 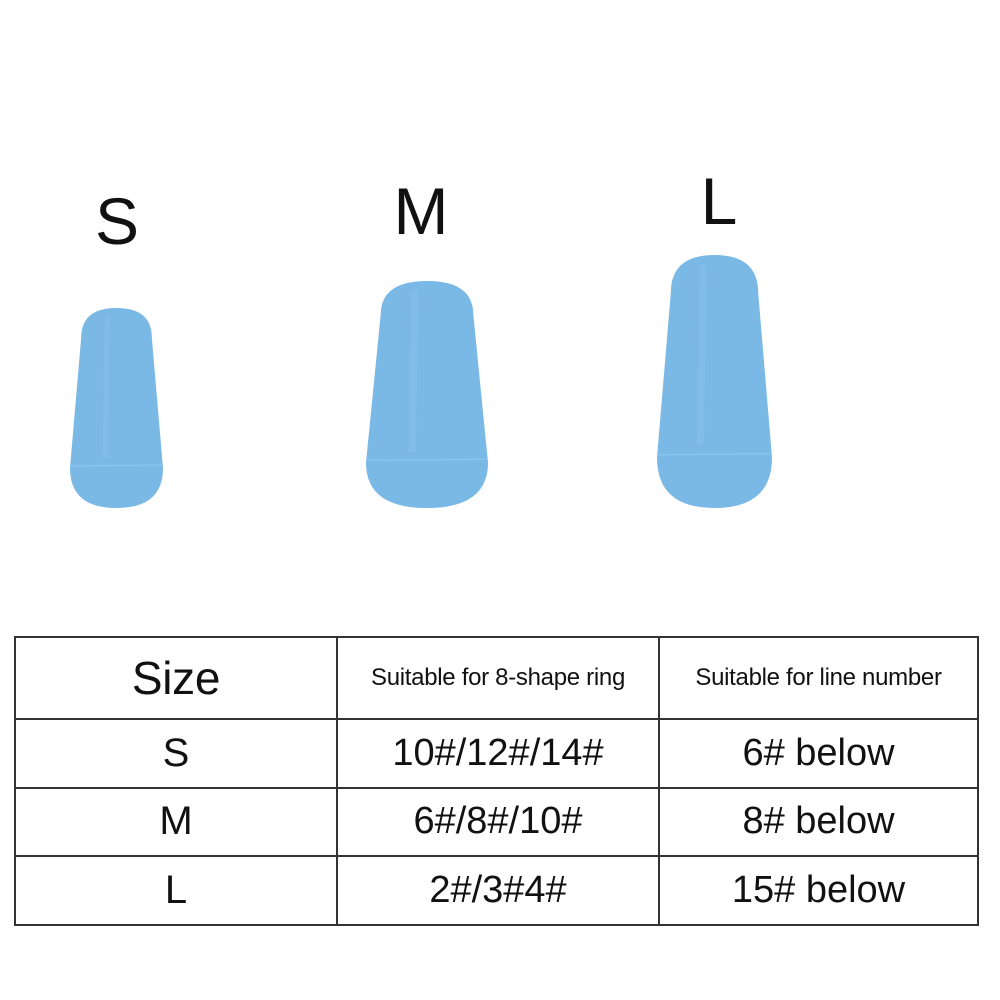 What do you see at coordinates (176, 753) in the screenshot?
I see `cell-size: S` at bounding box center [176, 753].